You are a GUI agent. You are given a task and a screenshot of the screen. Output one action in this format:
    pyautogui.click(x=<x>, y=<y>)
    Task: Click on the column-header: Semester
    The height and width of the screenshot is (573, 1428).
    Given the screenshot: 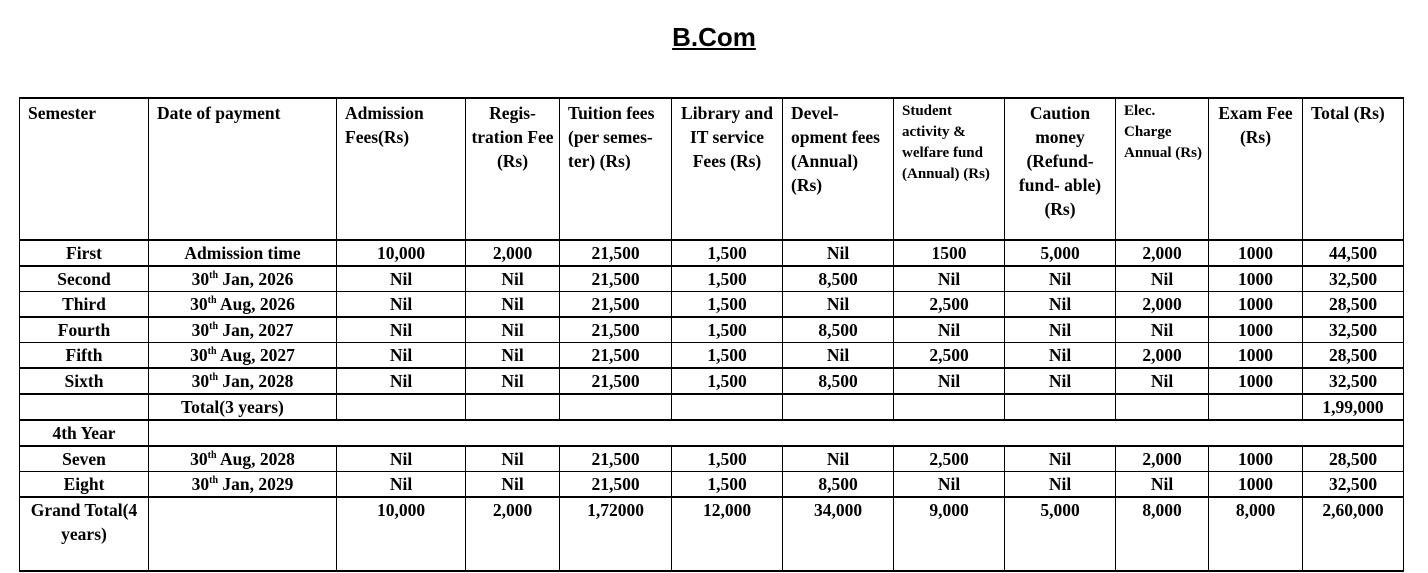 What is the action you would take?
    pyautogui.click(x=84, y=169)
    